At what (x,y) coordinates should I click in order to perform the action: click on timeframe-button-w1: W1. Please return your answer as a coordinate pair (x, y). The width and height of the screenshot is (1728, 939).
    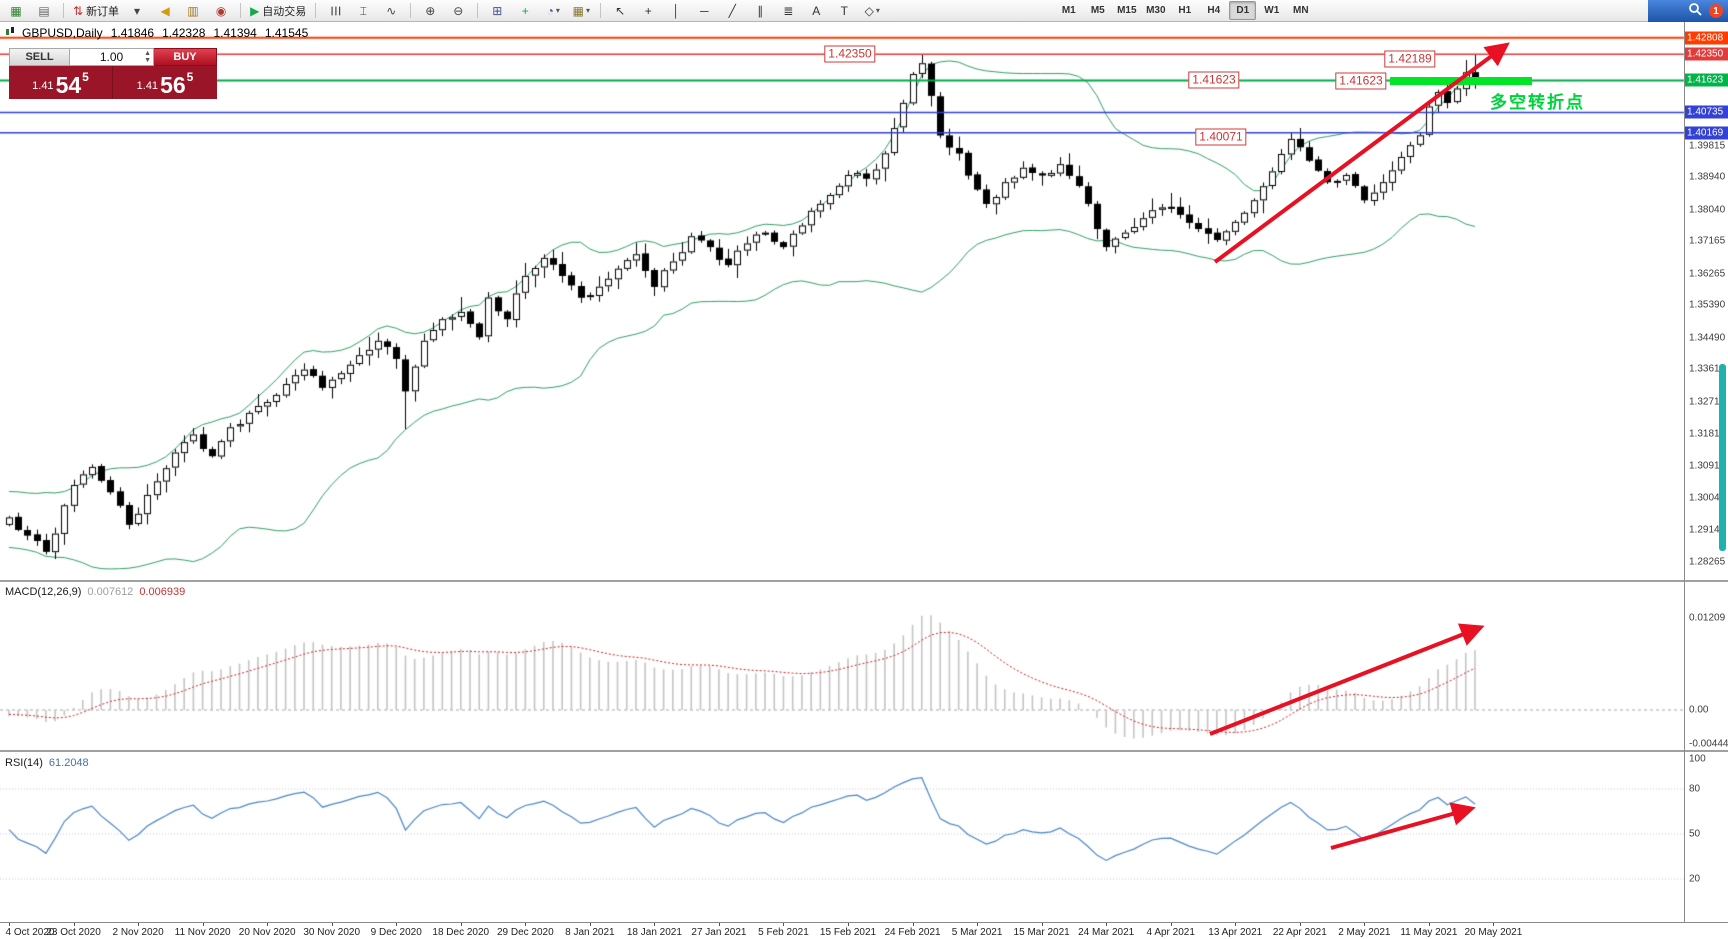
    Looking at the image, I should click on (1272, 10).